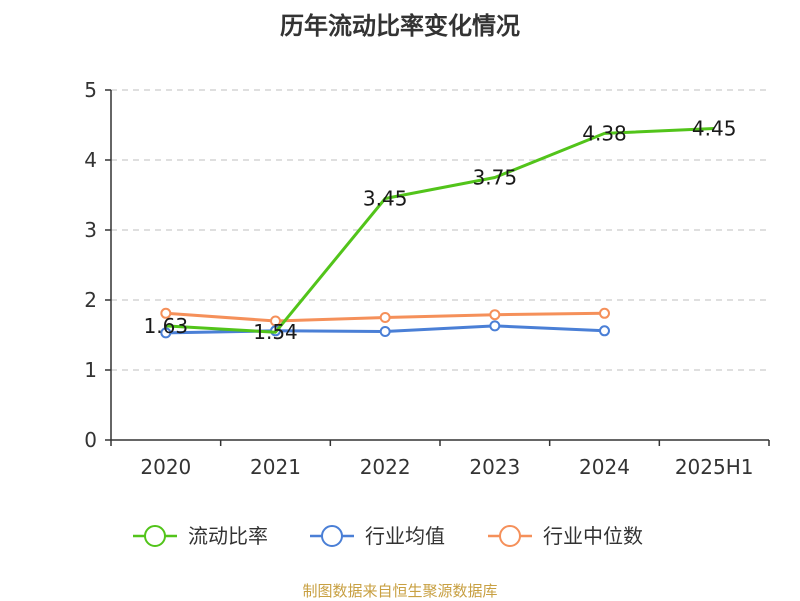 Image resolution: width=800 pixels, height=601 pixels. Describe the element at coordinates (275, 332) in the screenshot. I see `data-label: 1.54` at that location.